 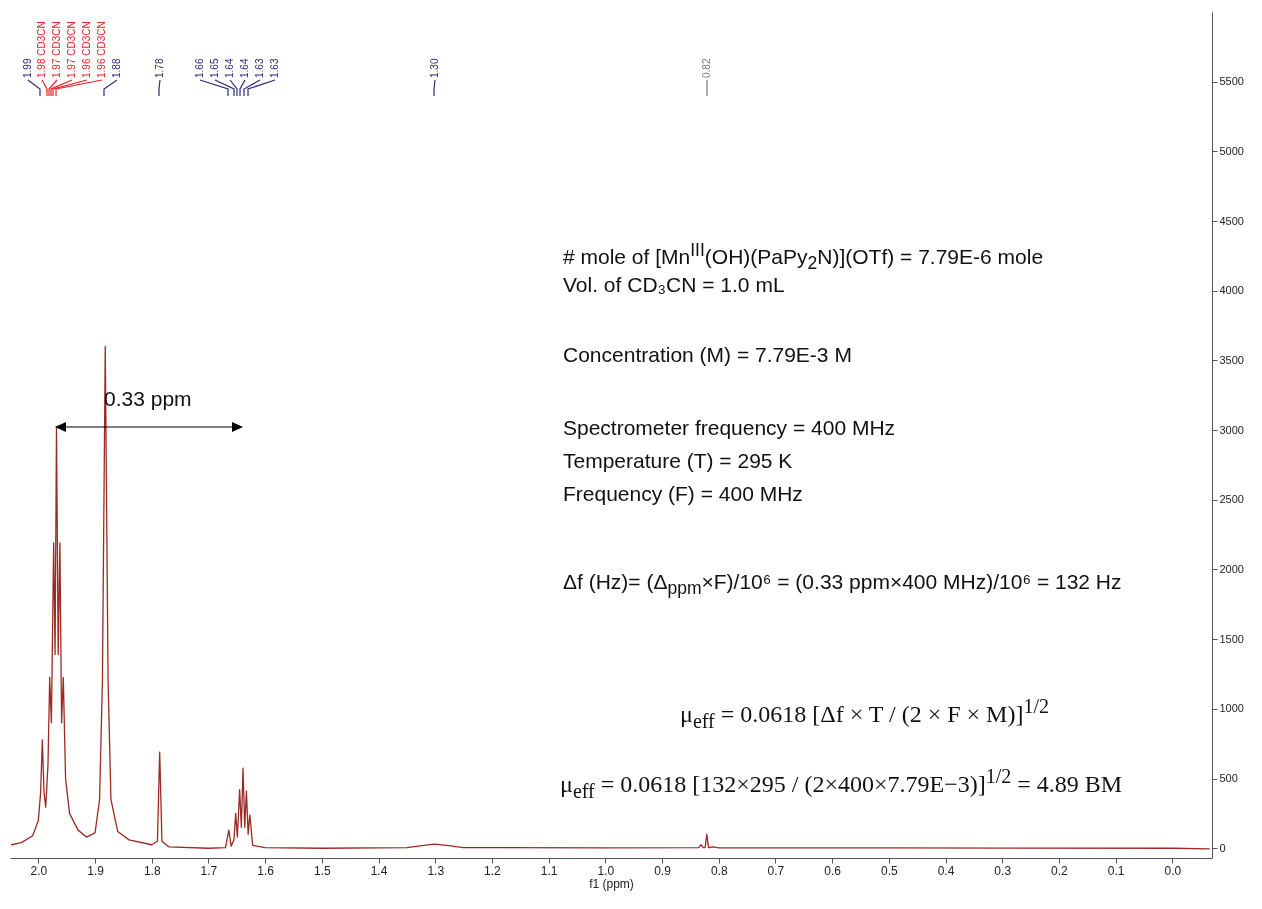 I want to click on x-tick-label: 0.4, so click(x=946, y=870).